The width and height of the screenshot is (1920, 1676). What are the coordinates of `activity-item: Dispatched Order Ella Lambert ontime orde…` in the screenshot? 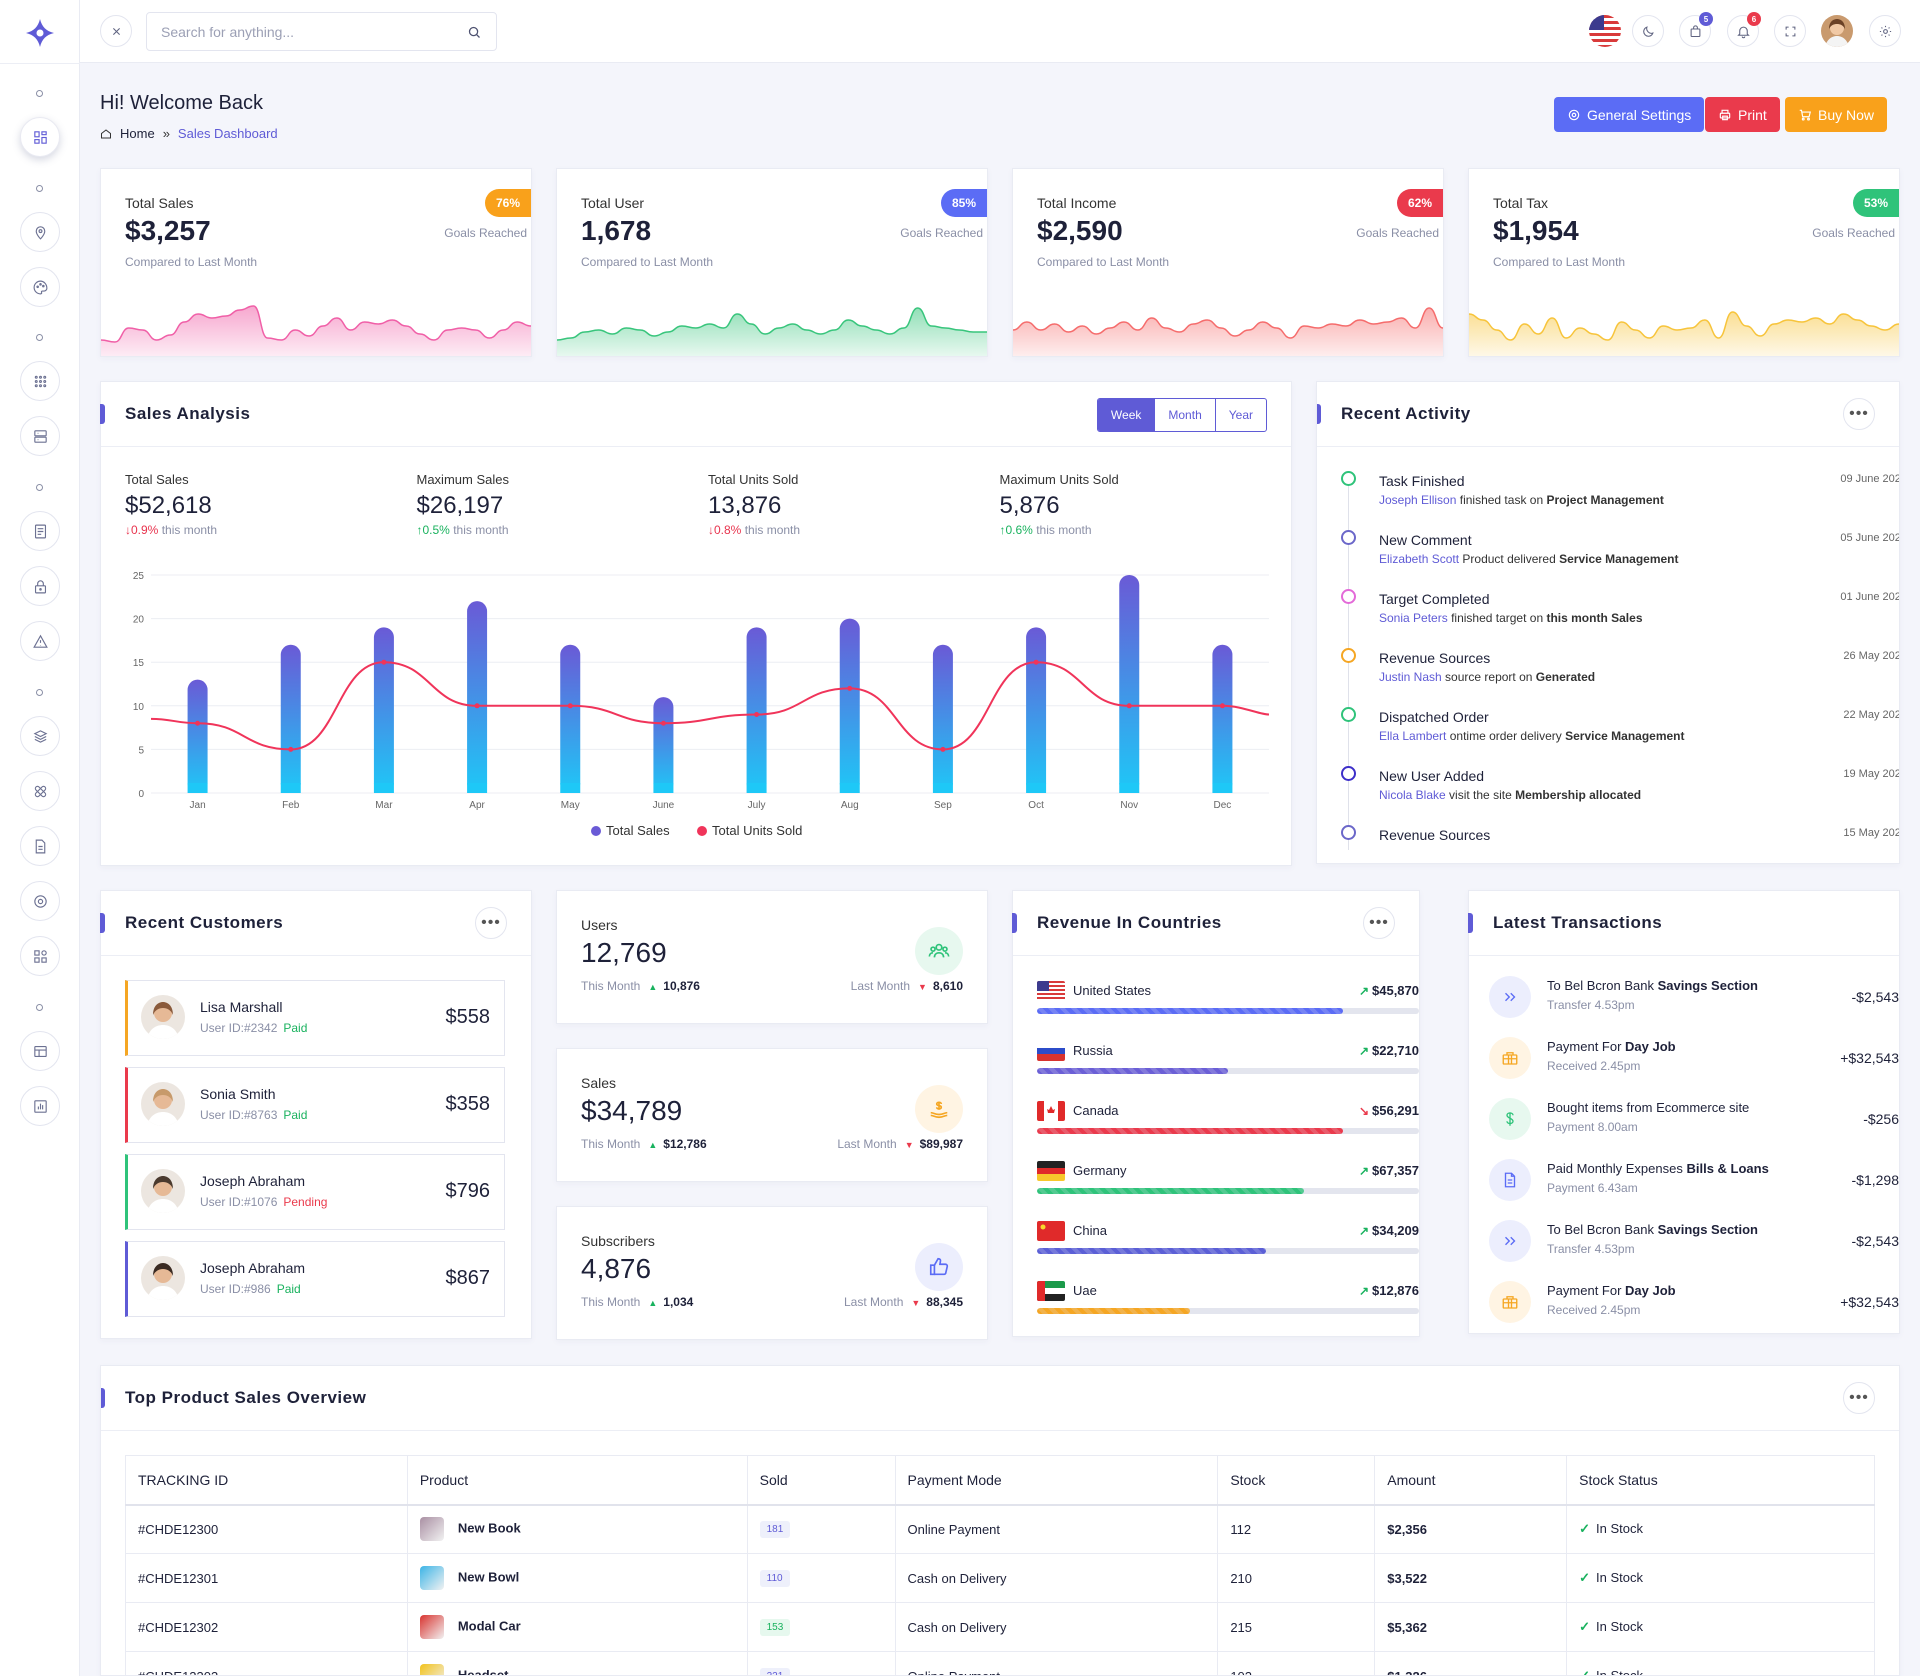 It's located at (1620, 732).